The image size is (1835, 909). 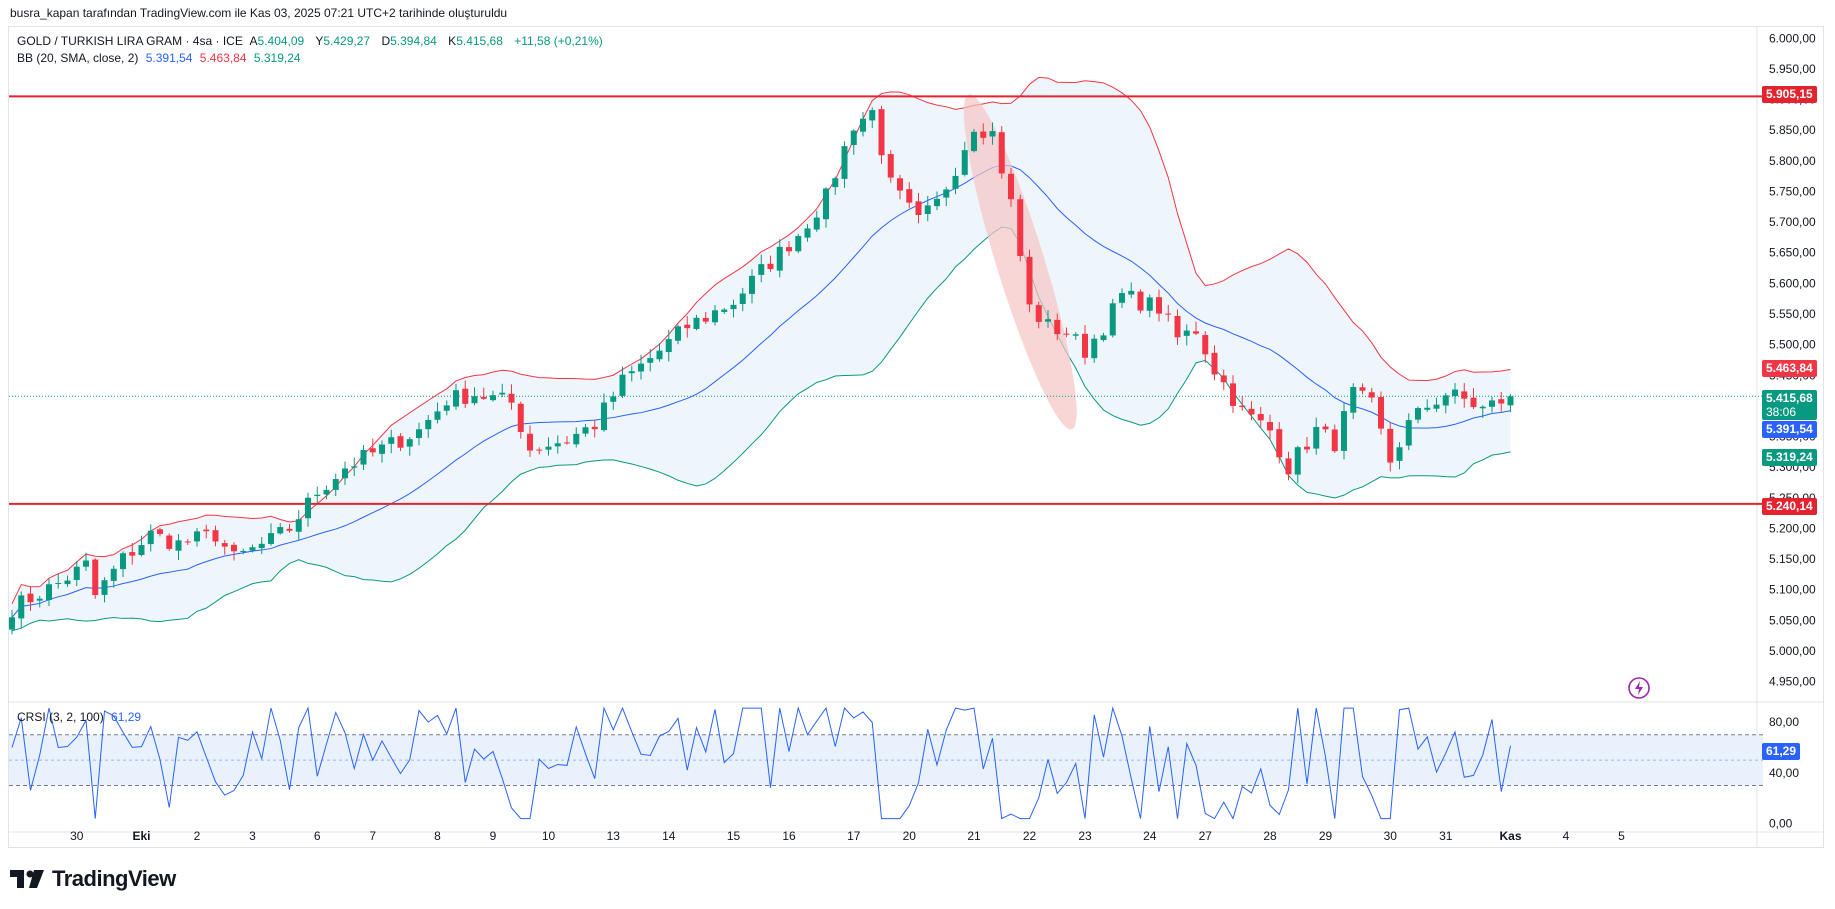 What do you see at coordinates (319, 41) in the screenshot?
I see `high-label: Y` at bounding box center [319, 41].